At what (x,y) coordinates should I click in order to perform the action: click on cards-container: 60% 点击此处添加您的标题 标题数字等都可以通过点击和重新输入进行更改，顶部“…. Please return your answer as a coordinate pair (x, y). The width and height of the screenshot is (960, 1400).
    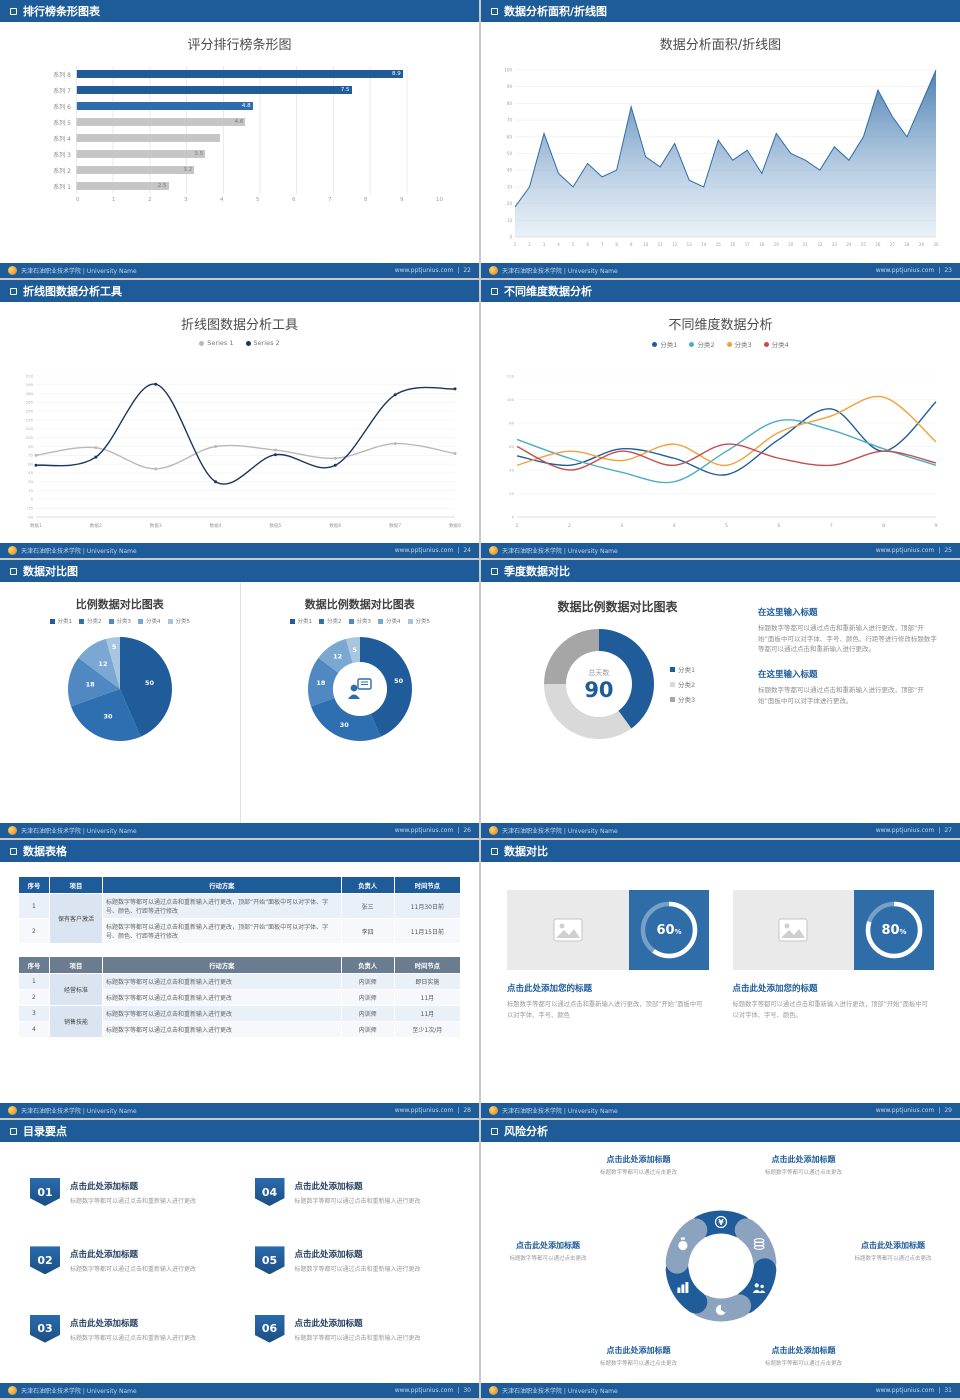
    Looking at the image, I should click on (720, 982).